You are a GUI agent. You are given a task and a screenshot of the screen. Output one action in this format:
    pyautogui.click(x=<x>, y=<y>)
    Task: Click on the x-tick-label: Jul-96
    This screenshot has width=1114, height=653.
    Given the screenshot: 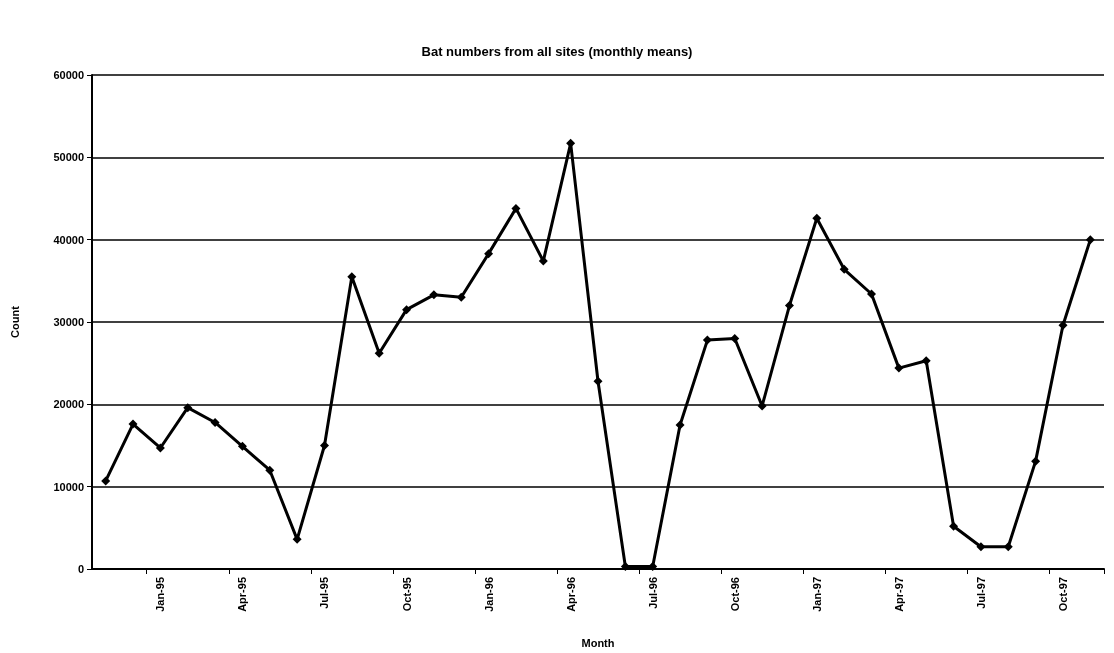 What is the action you would take?
    pyautogui.click(x=652, y=593)
    